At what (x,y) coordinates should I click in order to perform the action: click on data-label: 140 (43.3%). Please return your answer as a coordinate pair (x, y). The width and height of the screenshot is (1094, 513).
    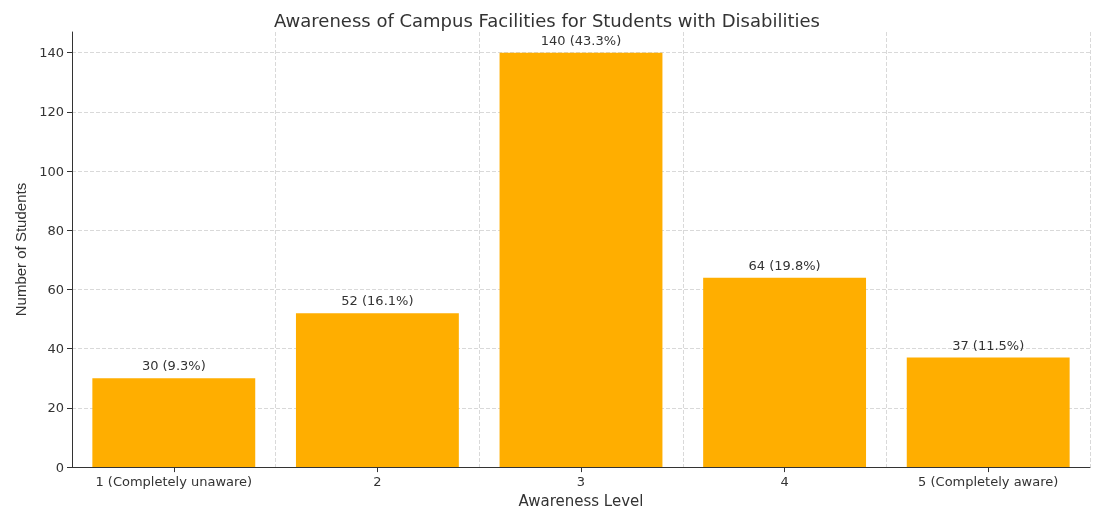
    Looking at the image, I should click on (581, 40).